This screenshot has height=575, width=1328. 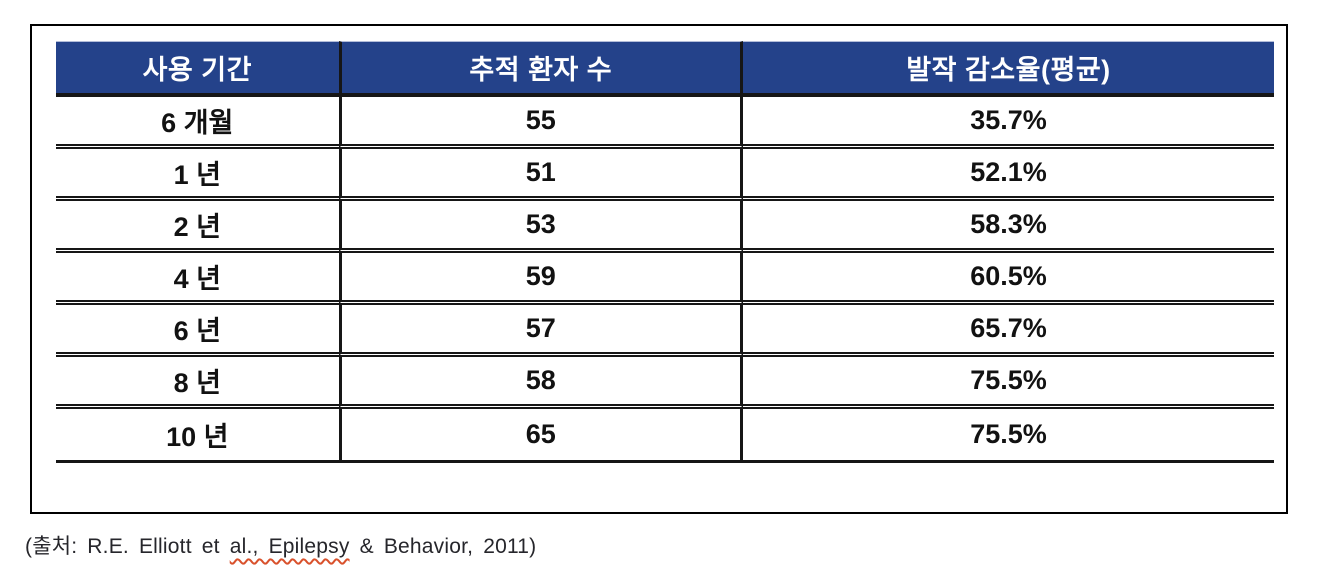 What do you see at coordinates (1008, 175) in the screenshot?
I see `reduction-cell: 52.1%` at bounding box center [1008, 175].